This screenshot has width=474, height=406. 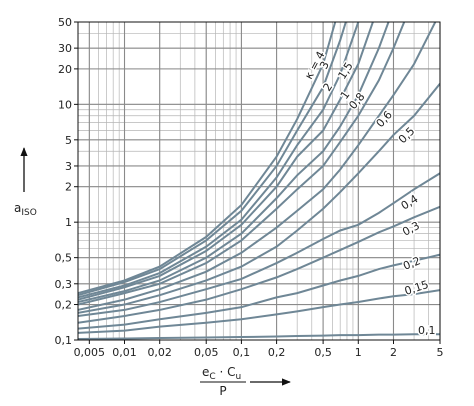 I want to click on x-tick-label: 0,05, so click(x=206, y=352).